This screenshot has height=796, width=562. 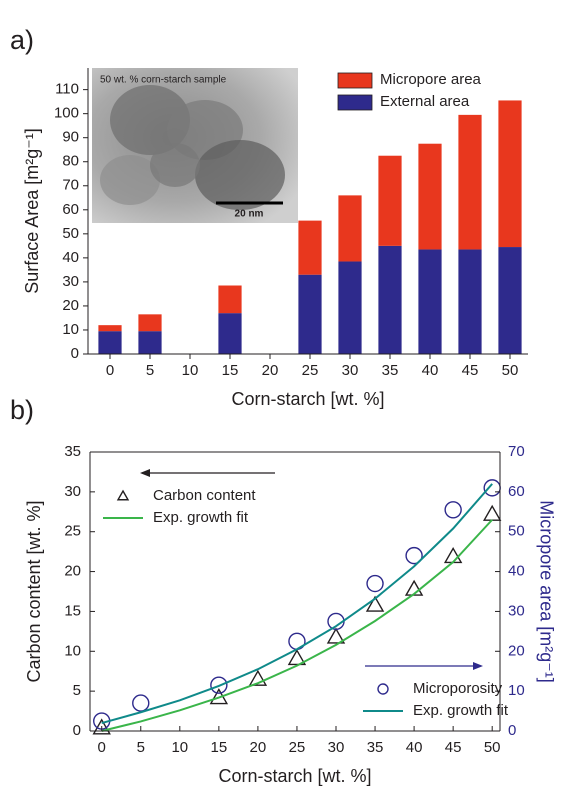 I want to click on scale-bar-label: 20 nm, so click(x=249, y=214).